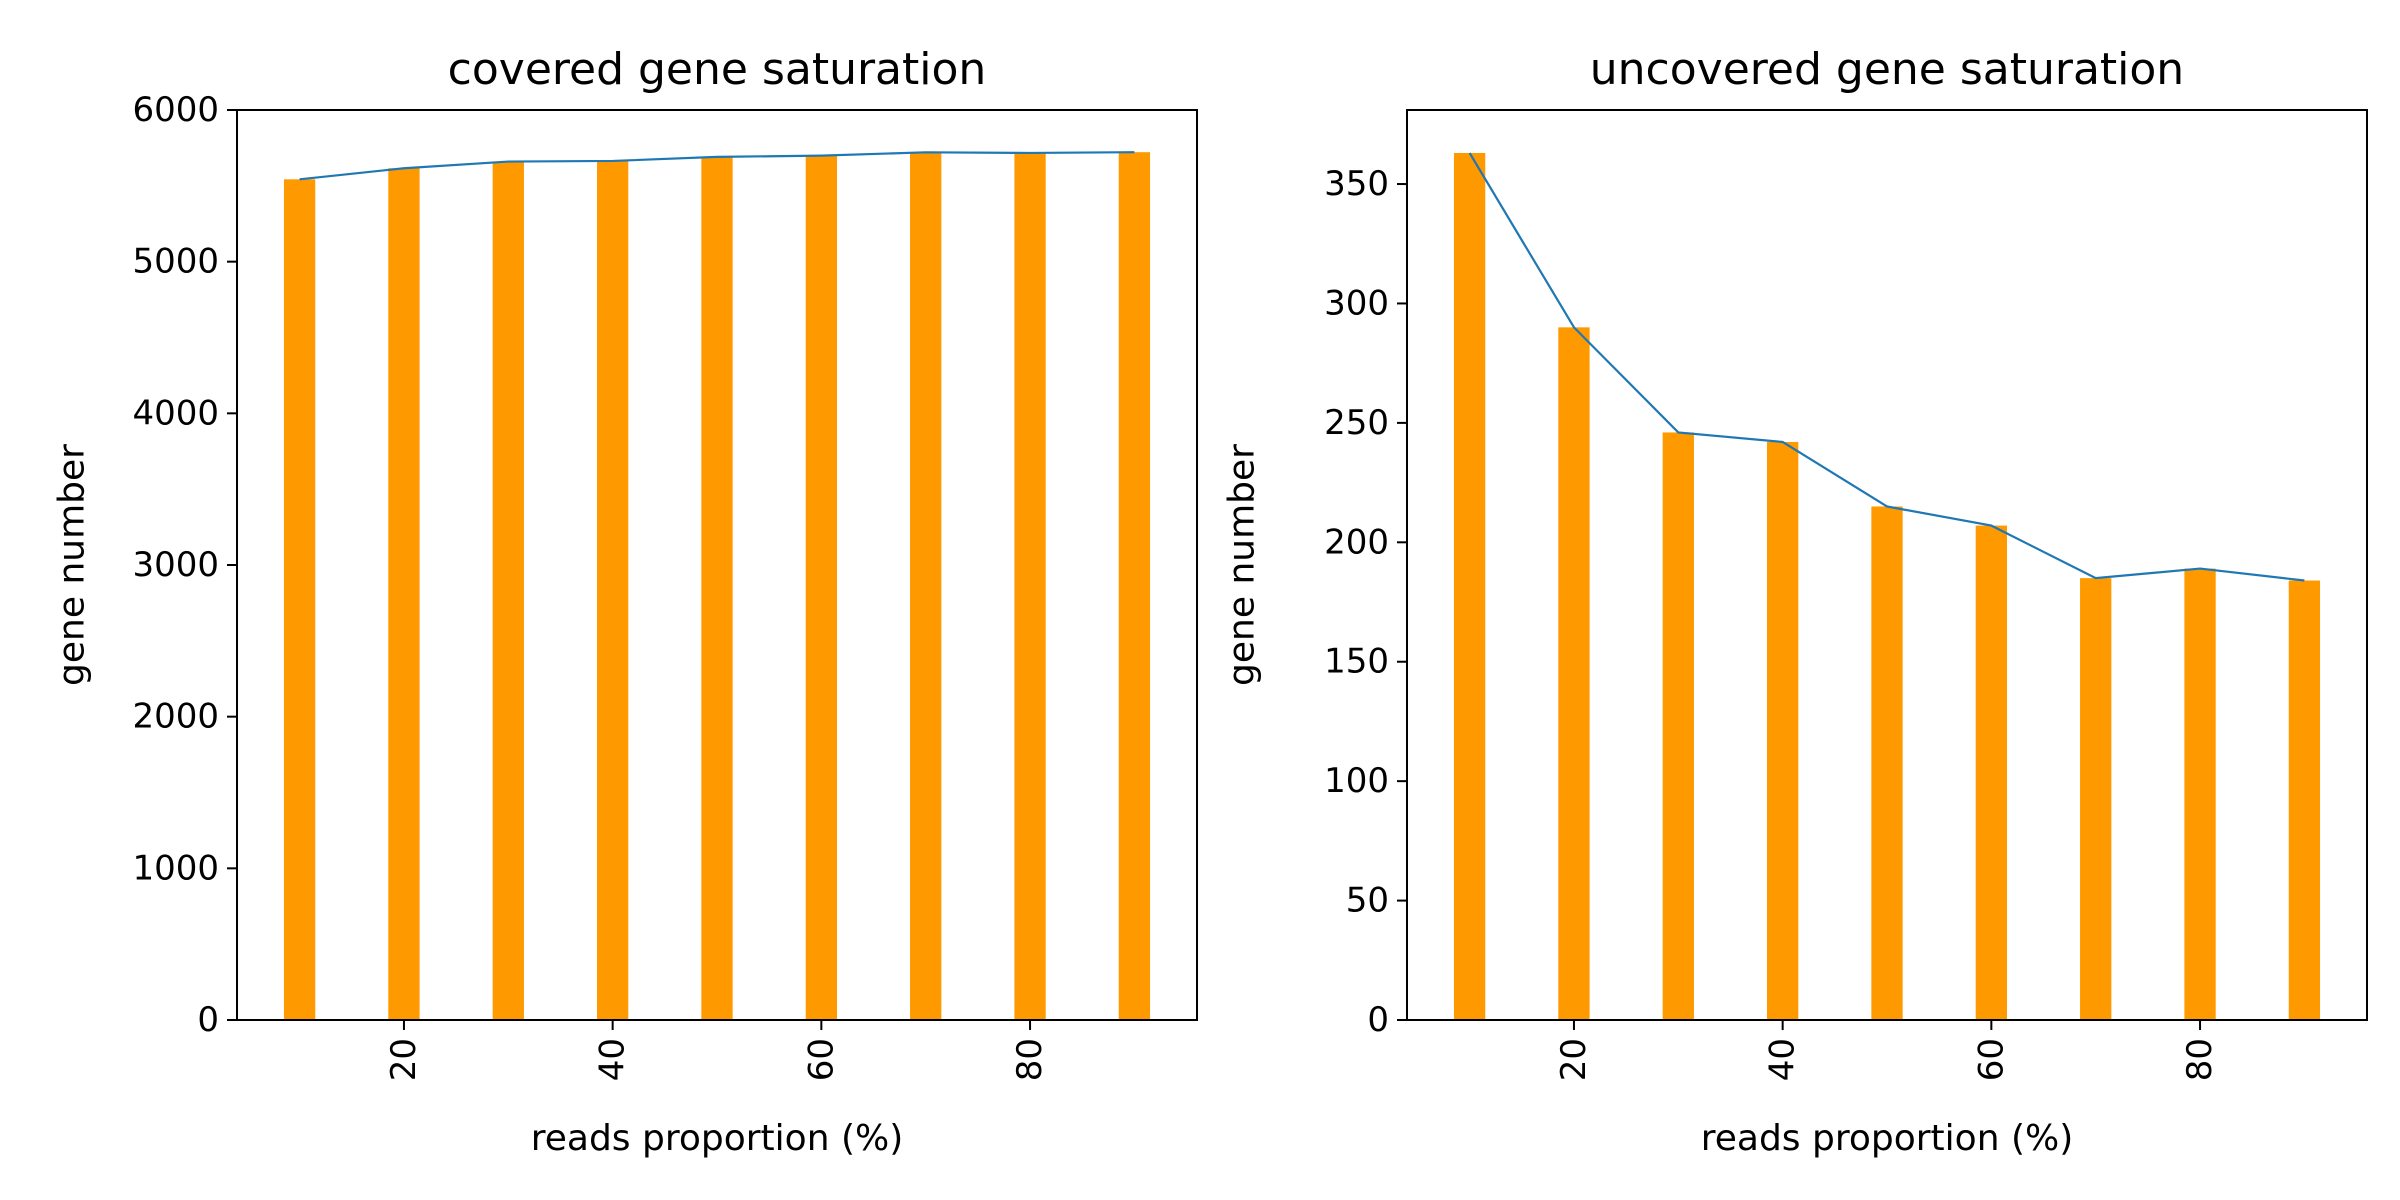  I want to click on y-tick-label: 3000, so click(175, 565).